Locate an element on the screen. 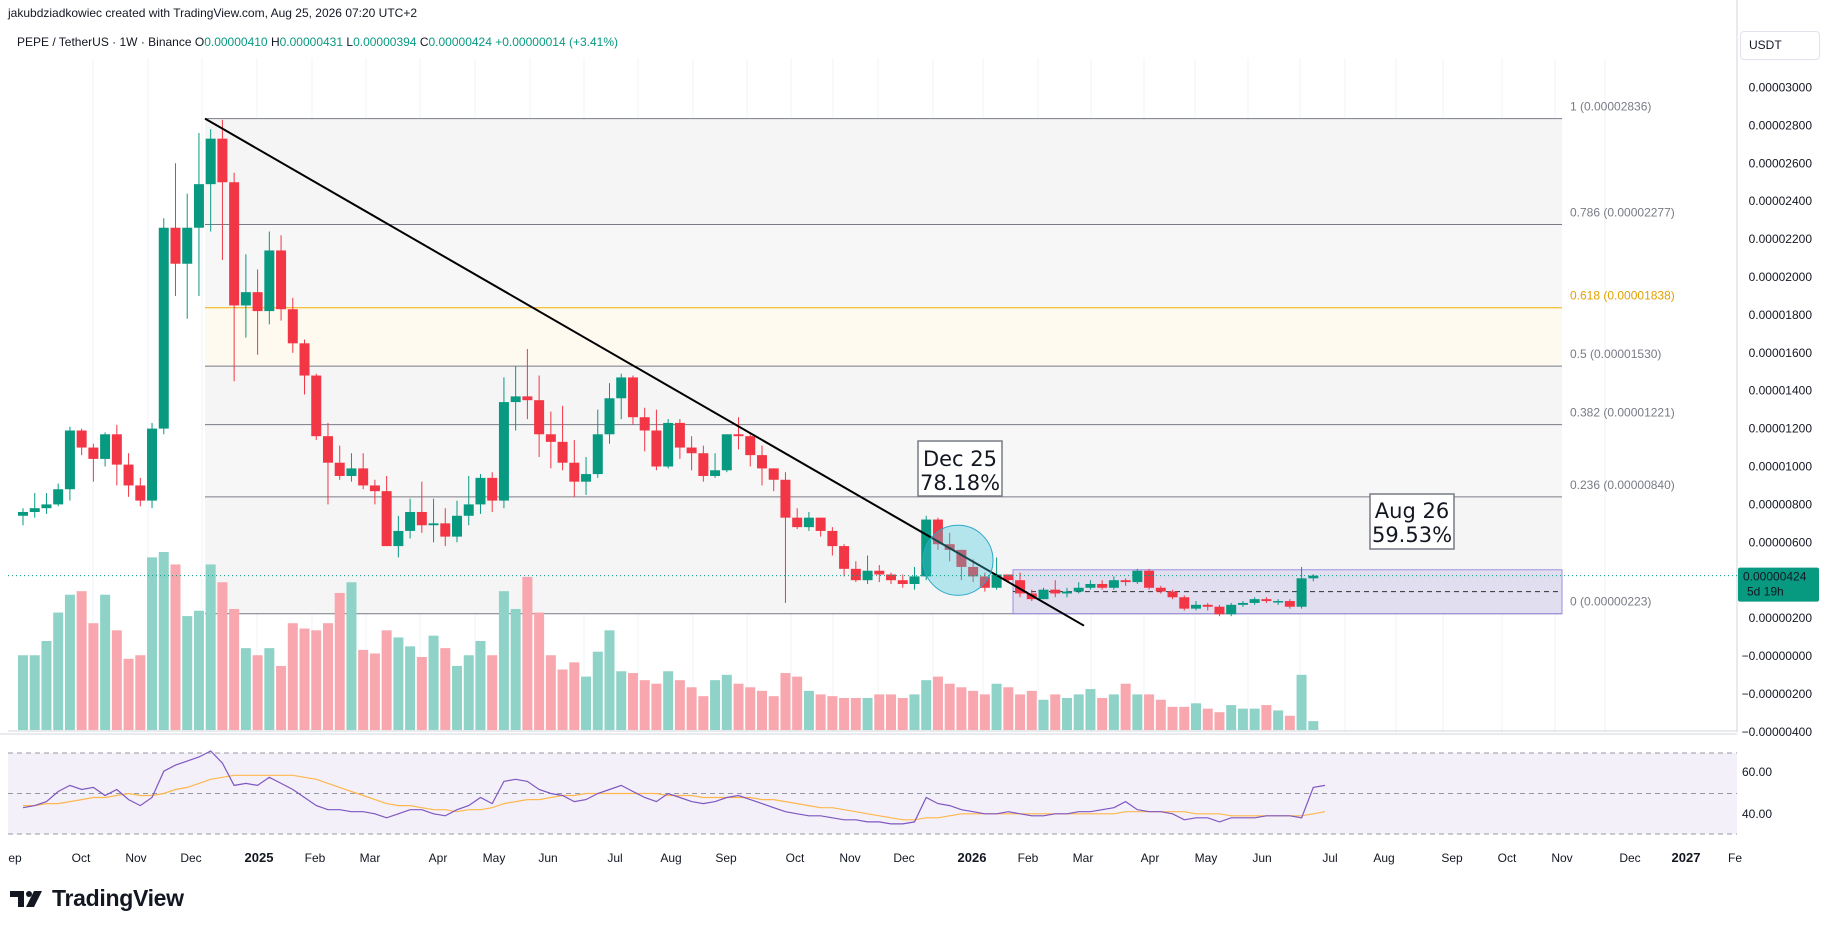 The width and height of the screenshot is (1835, 931). breakout-highlight-circle is located at coordinates (958, 560).